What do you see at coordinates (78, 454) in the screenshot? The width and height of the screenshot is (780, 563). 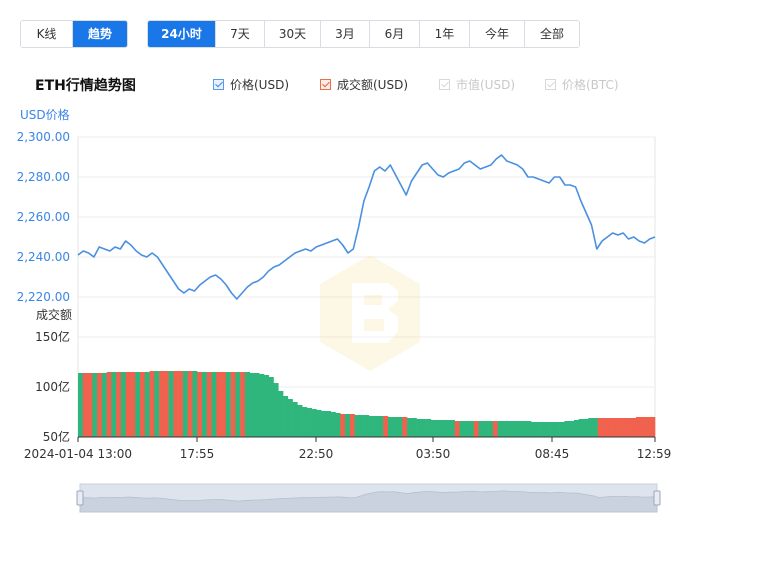 I see `x-tick-label: 2024-01-04 13:00` at bounding box center [78, 454].